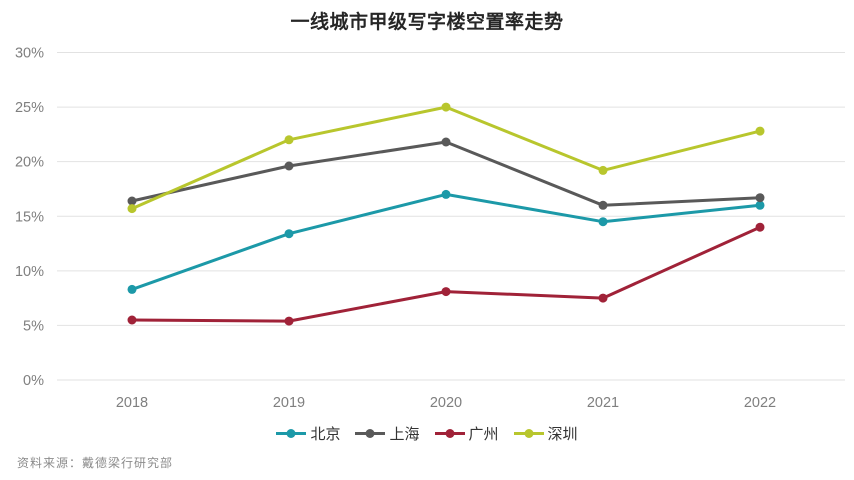  Describe the element at coordinates (760, 227) in the screenshot. I see `data-point-广州-2022` at that location.